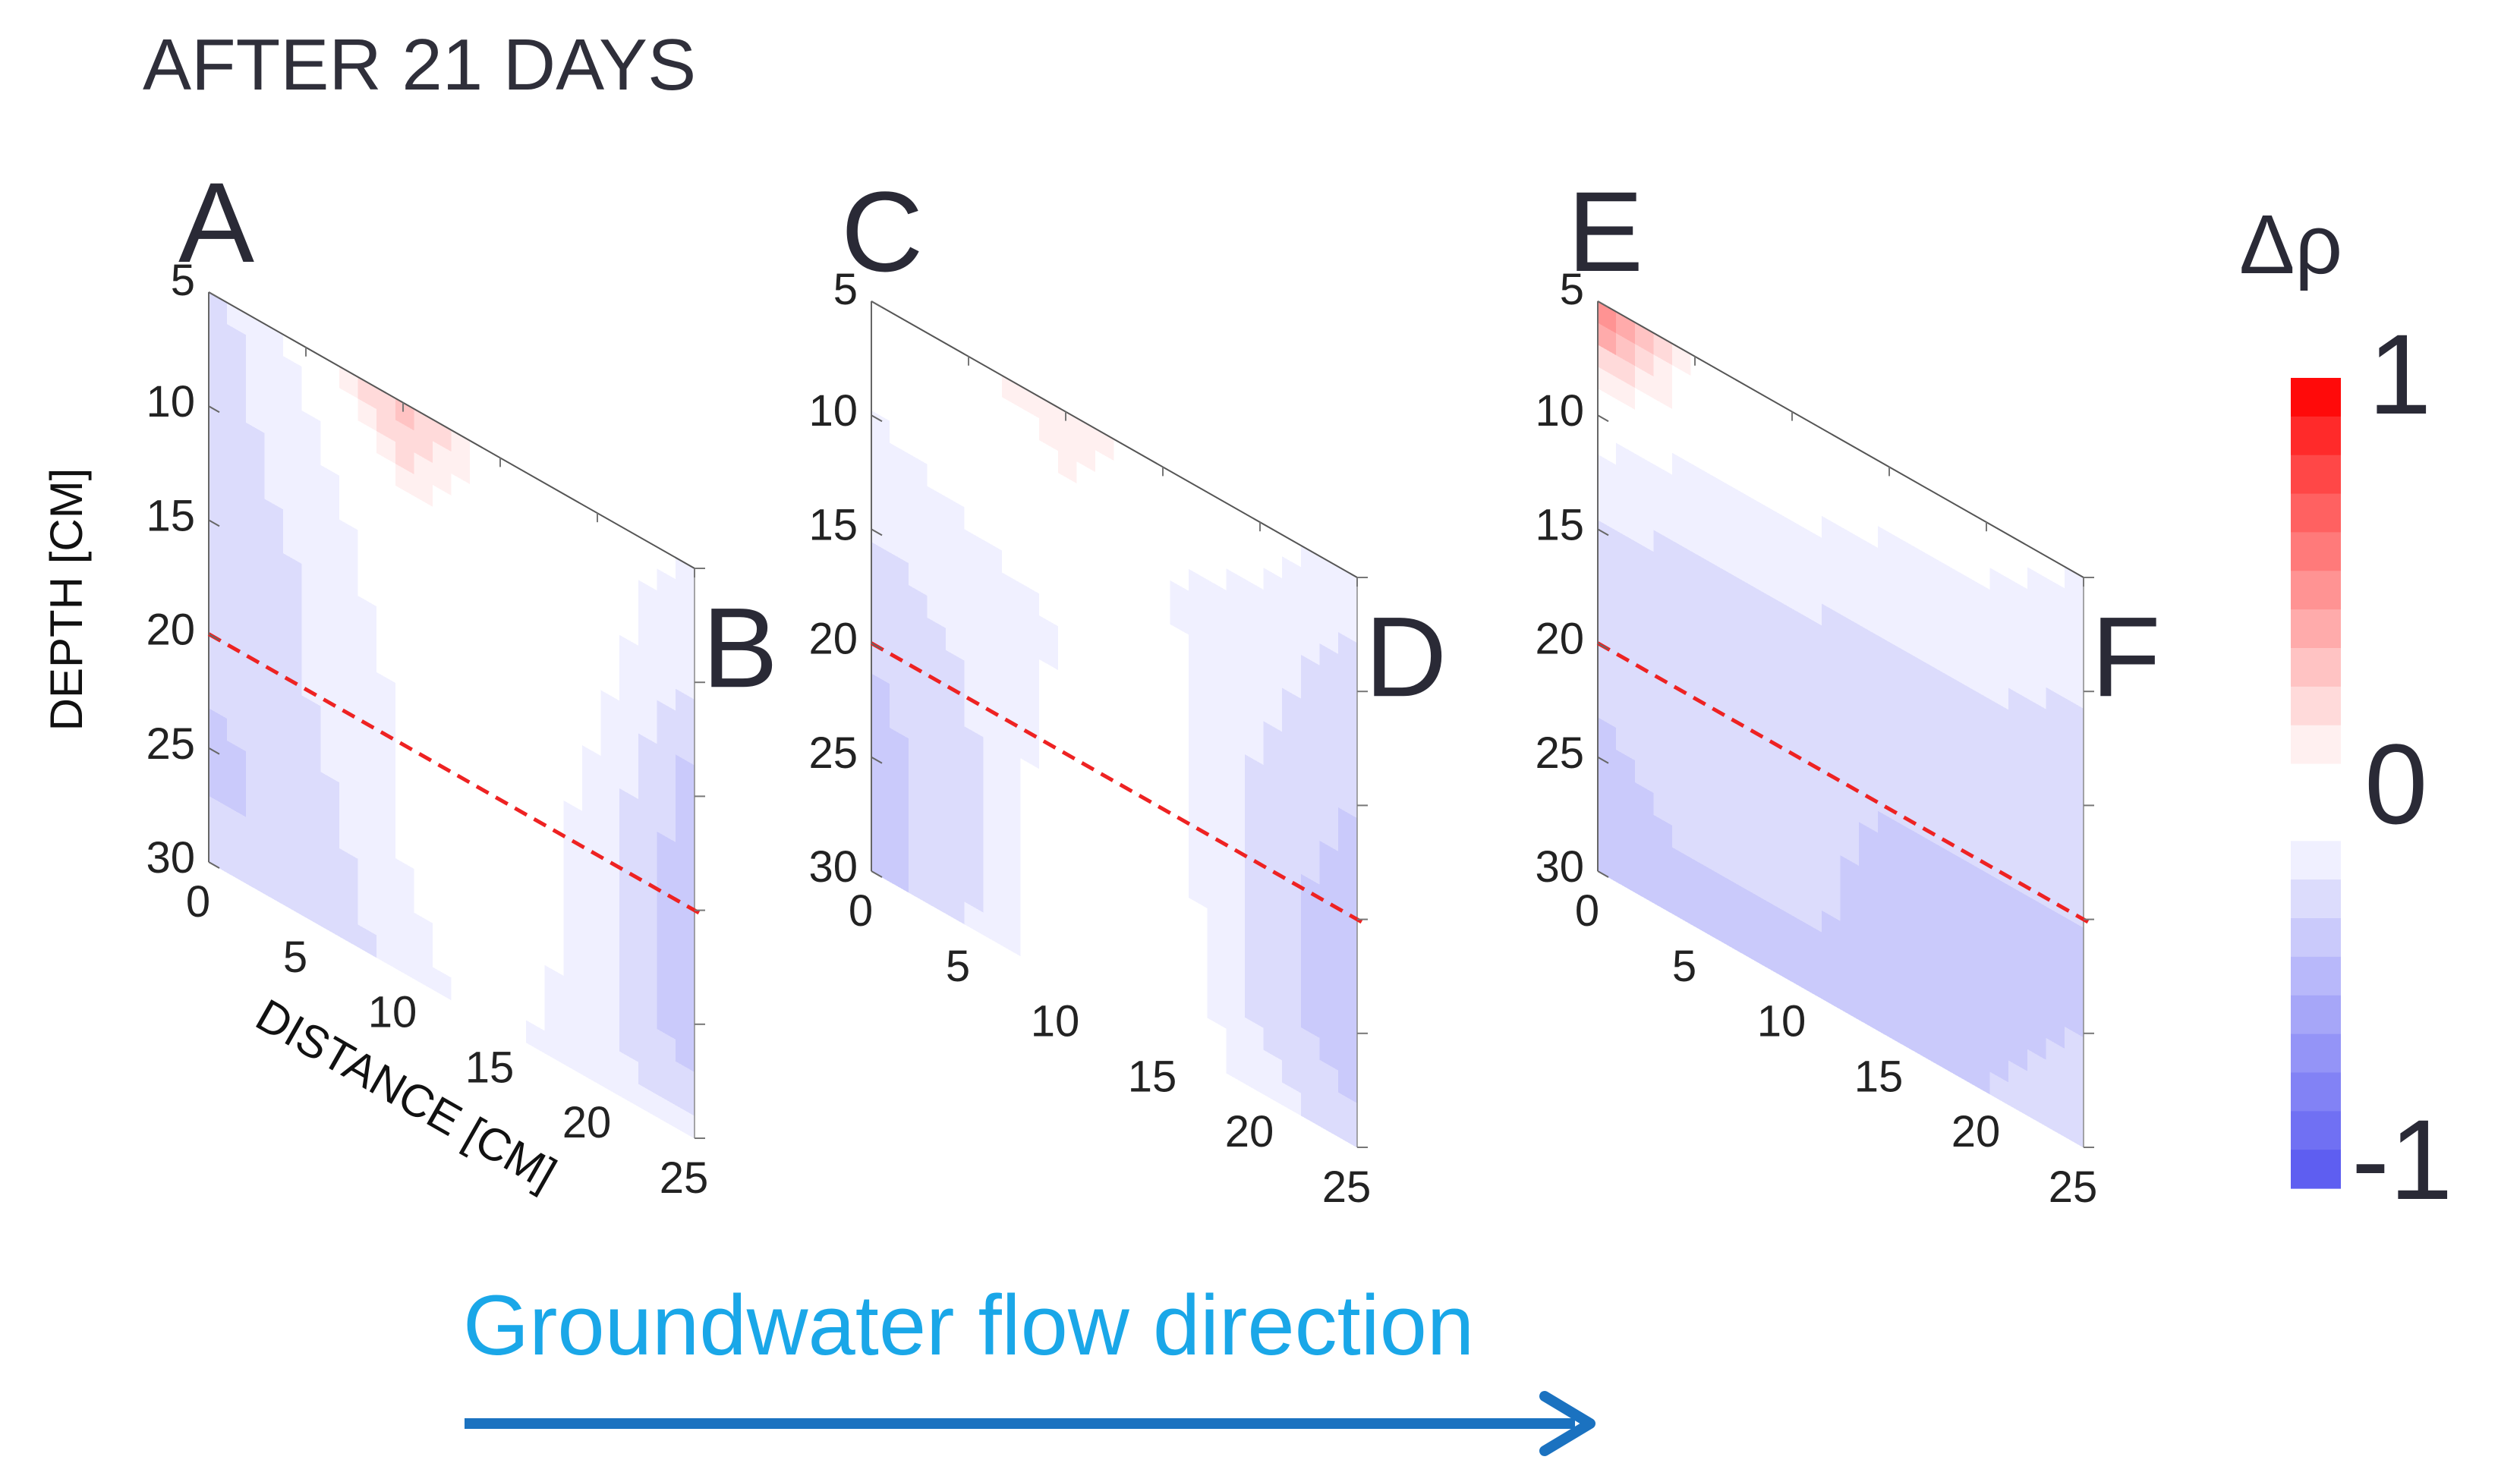 The height and width of the screenshot is (1463, 2520). What do you see at coordinates (2290, 244) in the screenshot?
I see `colorbar-title: Δρ` at bounding box center [2290, 244].